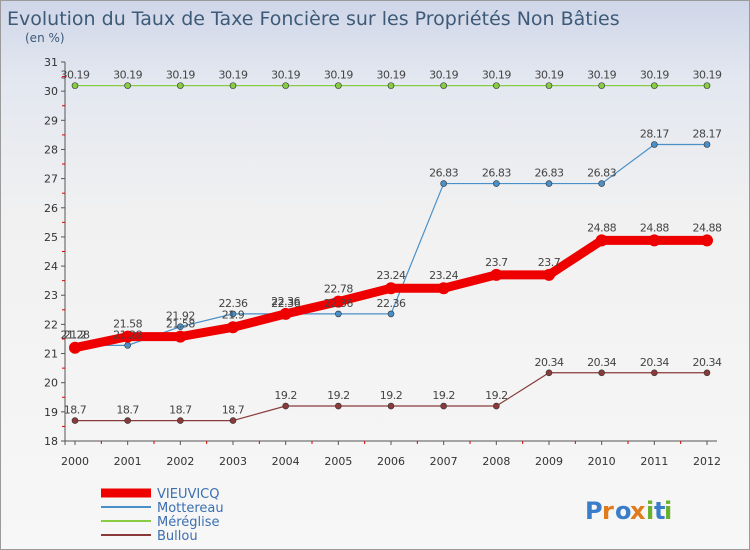 This screenshot has width=750, height=550. Describe the element at coordinates (654, 461) in the screenshot. I see `x-tick-label: 2011` at that location.